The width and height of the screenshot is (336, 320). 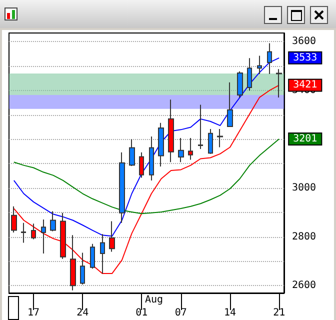 What do you see at coordinates (142, 313) in the screenshot?
I see `x-tick-label: 01` at bounding box center [142, 313].